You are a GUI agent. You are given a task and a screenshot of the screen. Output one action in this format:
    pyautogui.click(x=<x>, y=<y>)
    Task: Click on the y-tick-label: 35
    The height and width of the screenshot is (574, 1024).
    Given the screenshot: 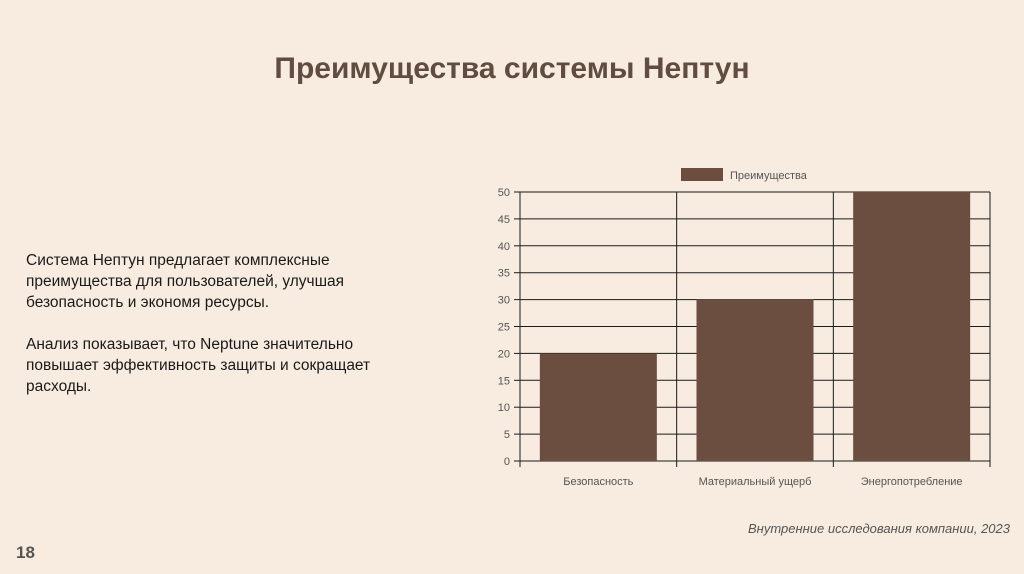 What is the action you would take?
    pyautogui.click(x=504, y=274)
    